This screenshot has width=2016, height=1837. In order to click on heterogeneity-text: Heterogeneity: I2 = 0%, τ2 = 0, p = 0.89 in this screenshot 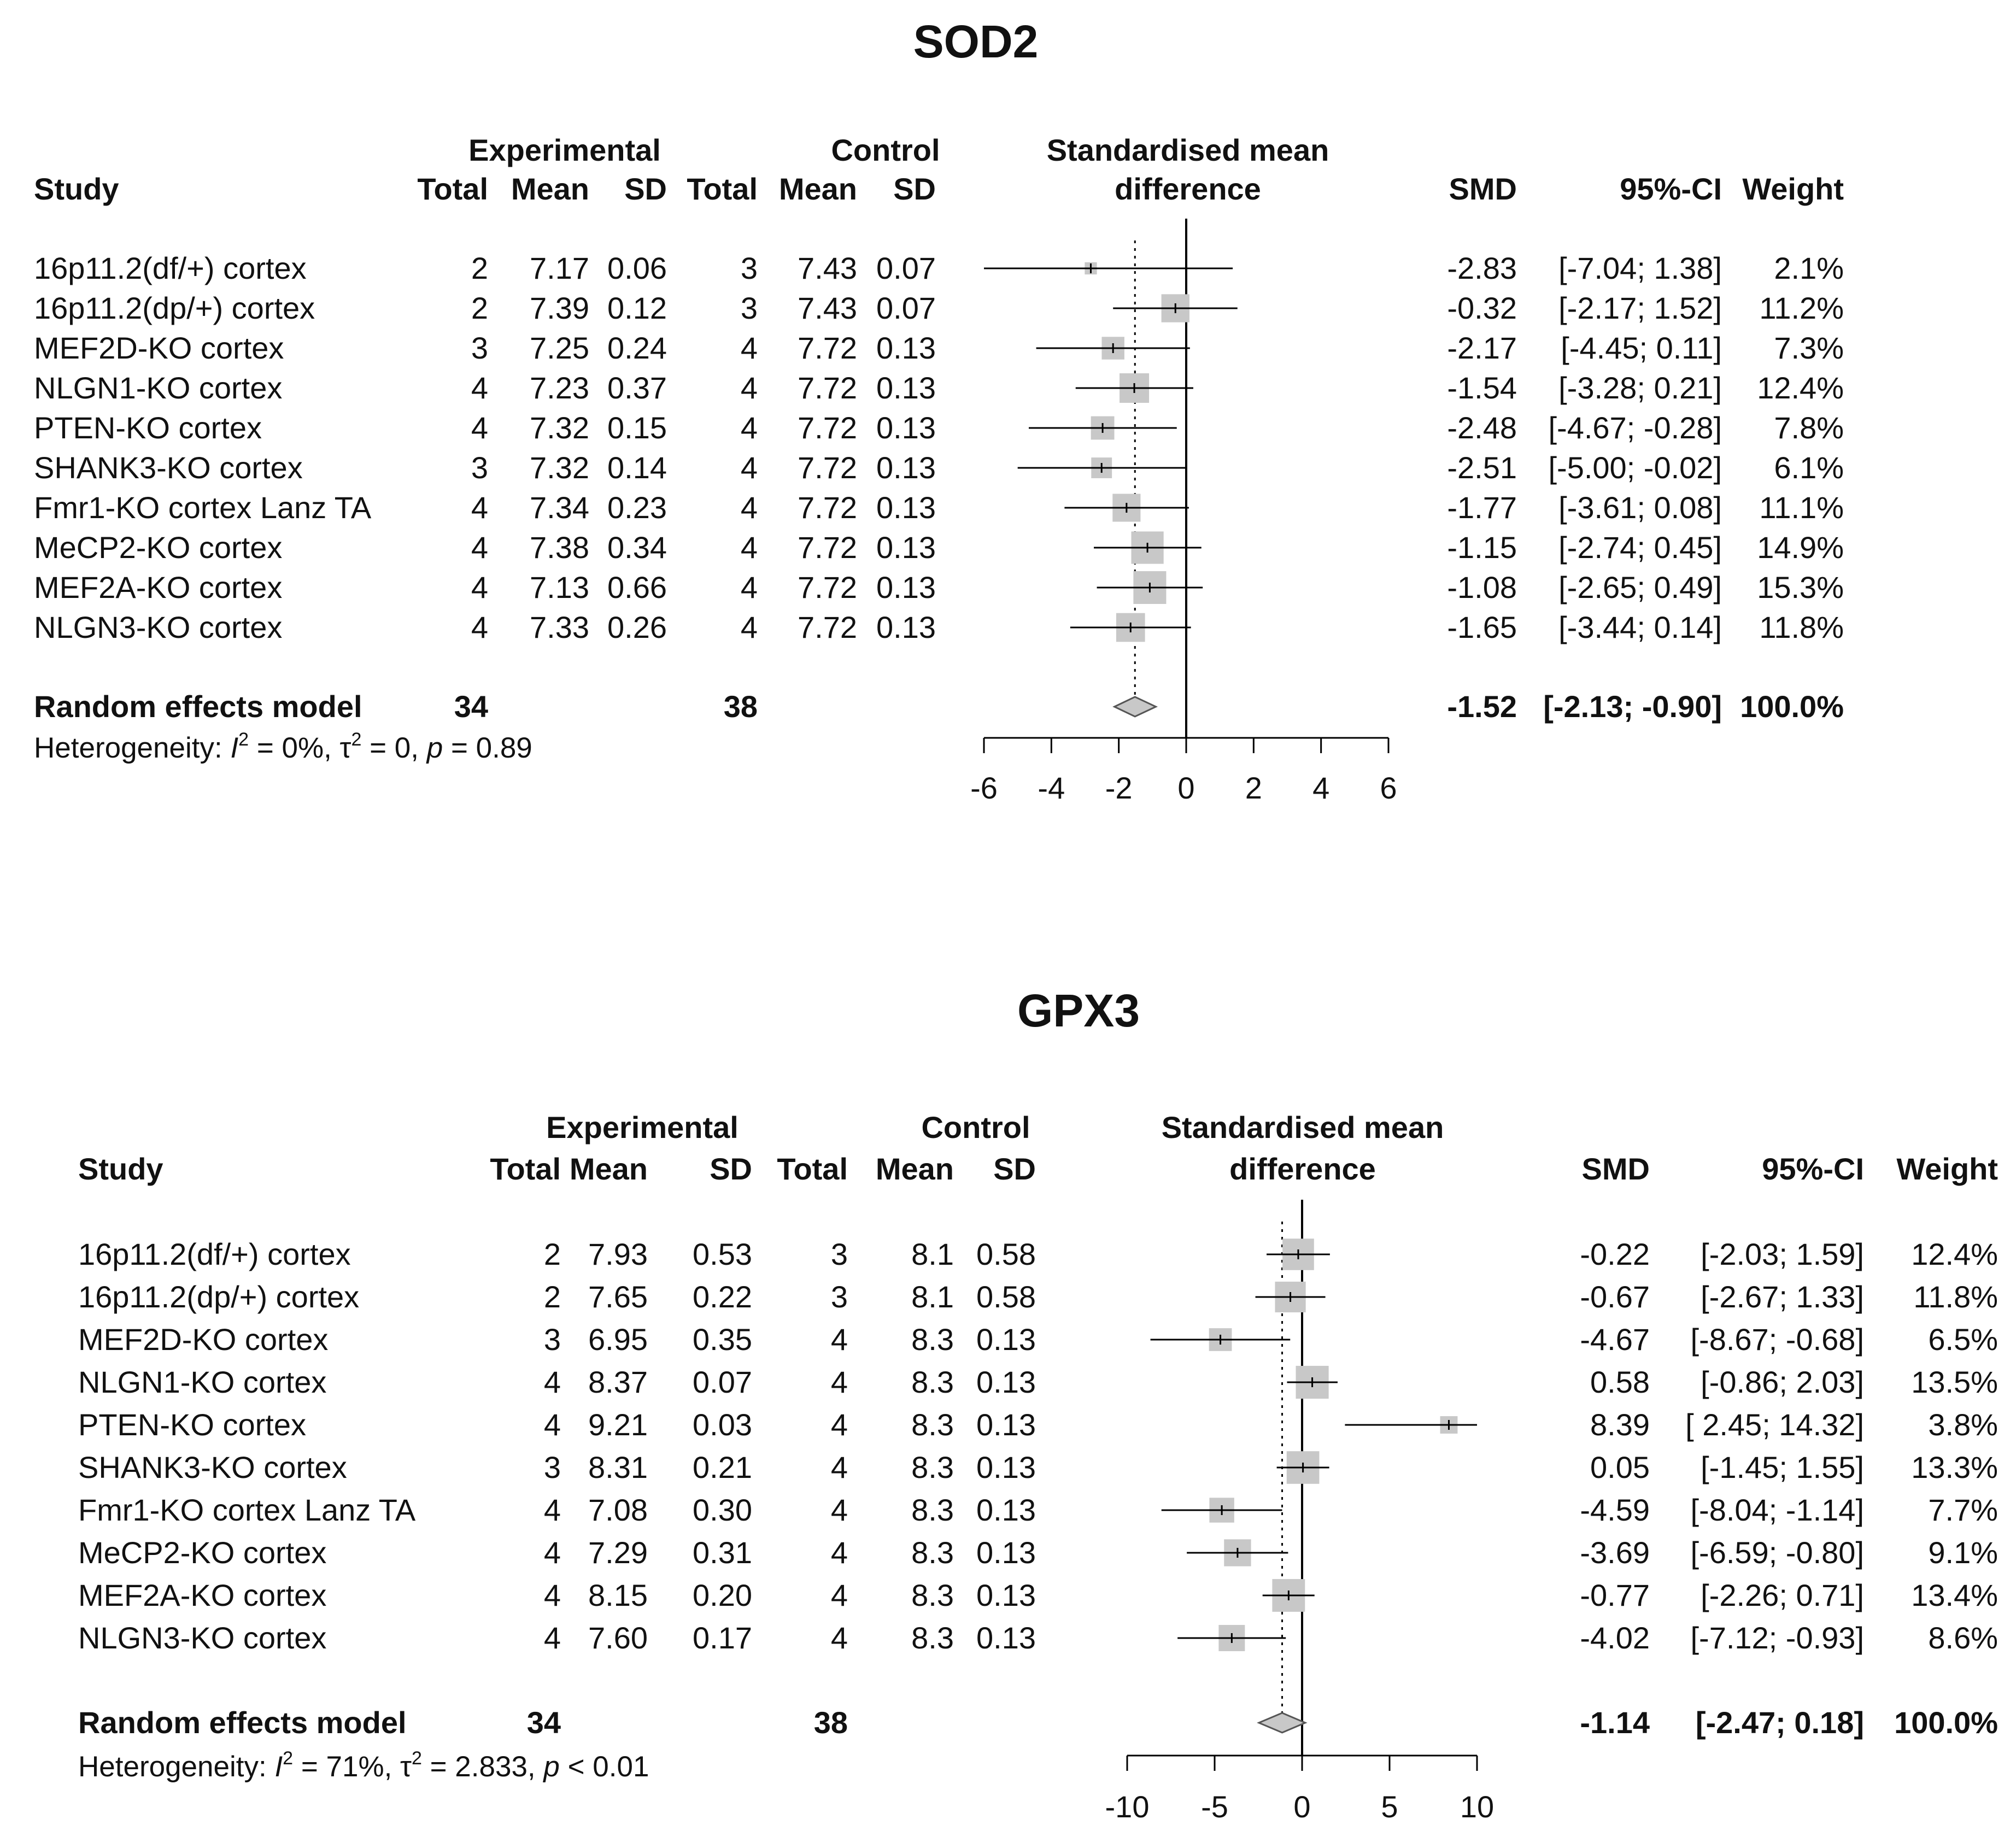, I will do `click(283, 746)`.